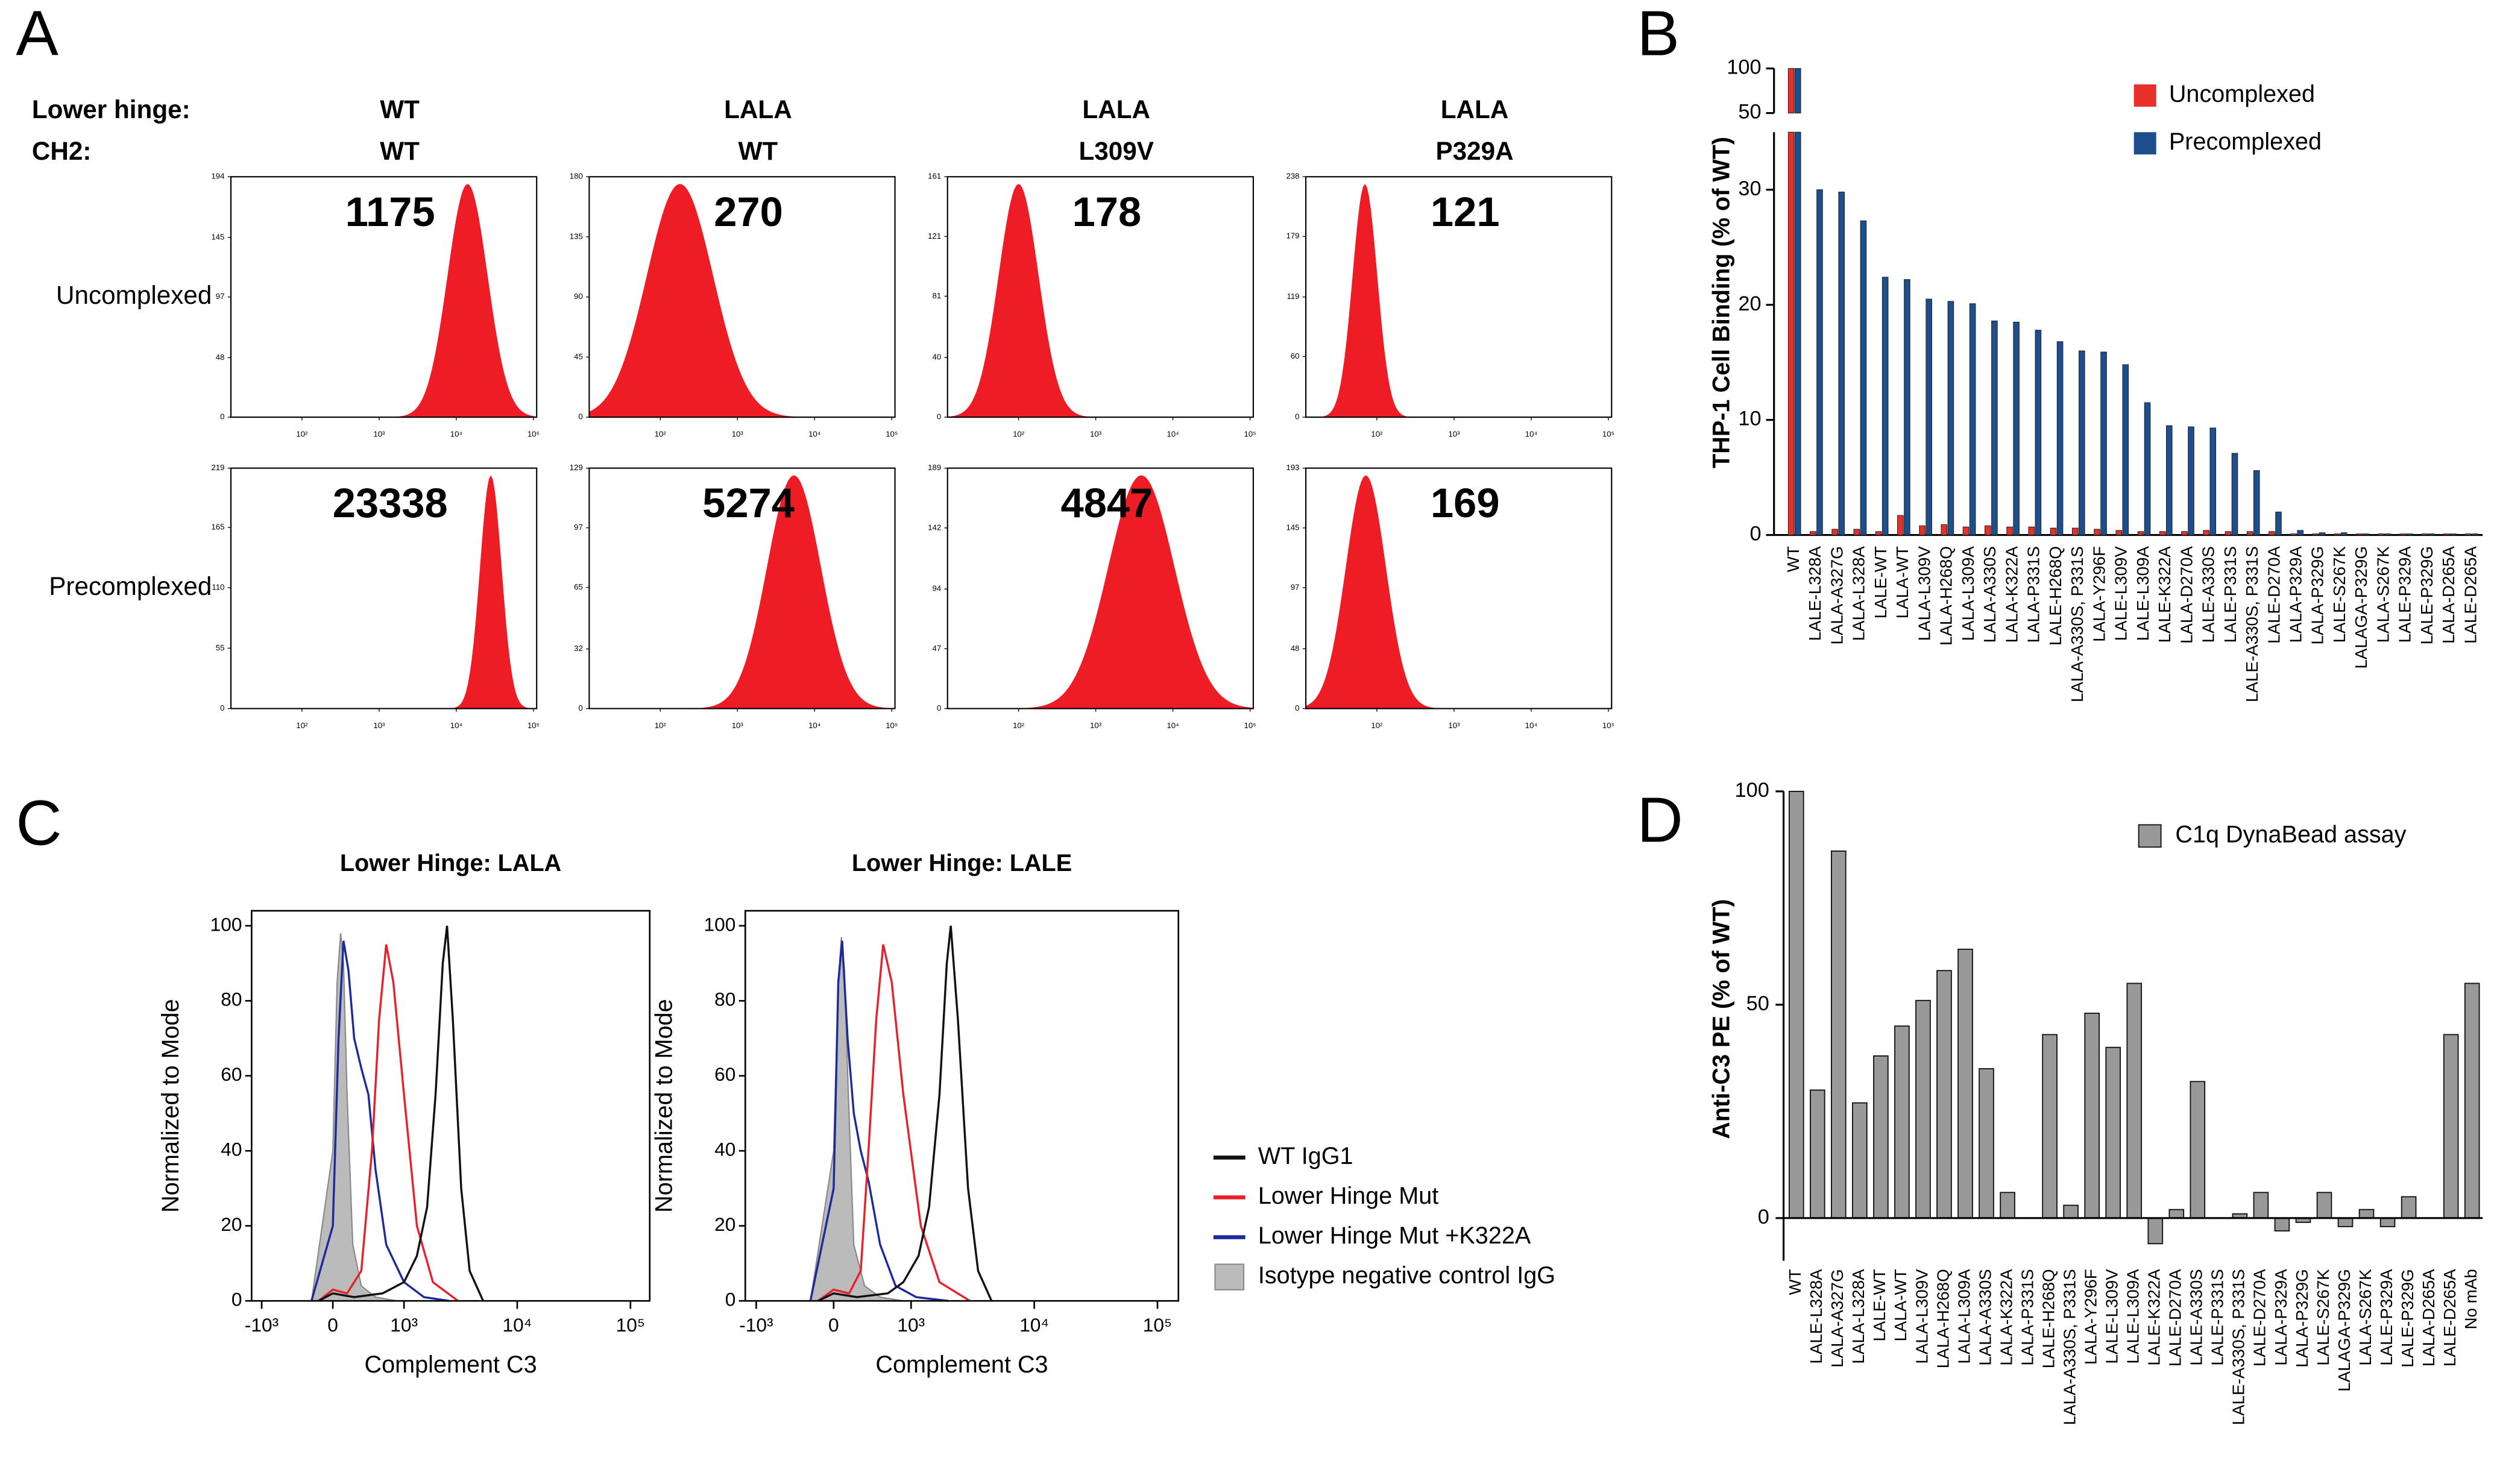 This screenshot has height=1484, width=2497. What do you see at coordinates (2386, 1318) in the screenshot?
I see `x-tick-label: LALE-P329A` at bounding box center [2386, 1318].